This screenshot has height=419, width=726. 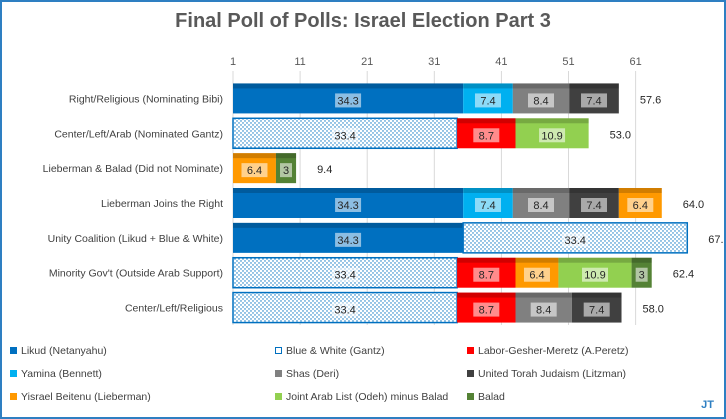 I want to click on legend-item: United Torah Judaism (Litzman), so click(x=546, y=374).